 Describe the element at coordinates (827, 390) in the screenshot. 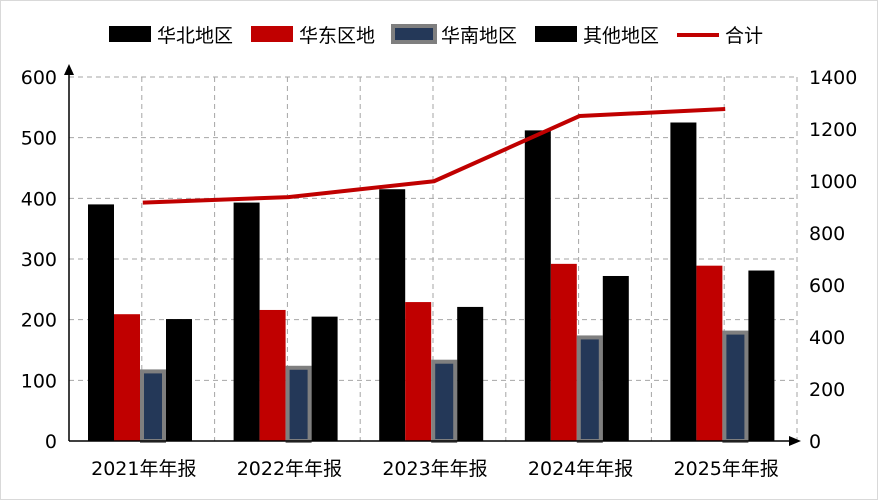

I see `y-right-tick-label: 200` at that location.